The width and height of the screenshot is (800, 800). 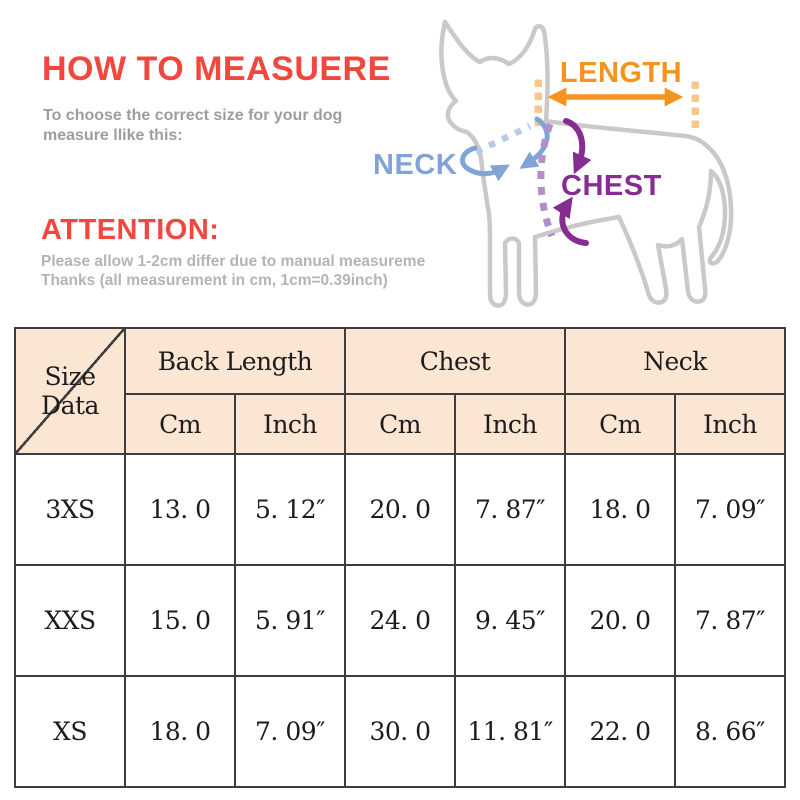 What do you see at coordinates (290, 620) in the screenshot?
I see `value-cell: 5. 91″` at bounding box center [290, 620].